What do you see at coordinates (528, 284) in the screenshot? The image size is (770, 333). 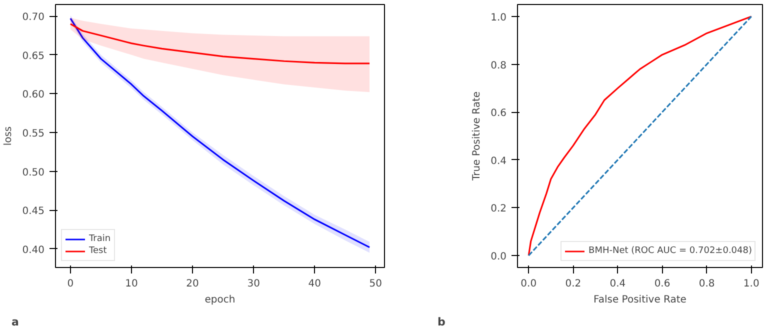 I see `x-tick-label: 0.0` at bounding box center [528, 284].